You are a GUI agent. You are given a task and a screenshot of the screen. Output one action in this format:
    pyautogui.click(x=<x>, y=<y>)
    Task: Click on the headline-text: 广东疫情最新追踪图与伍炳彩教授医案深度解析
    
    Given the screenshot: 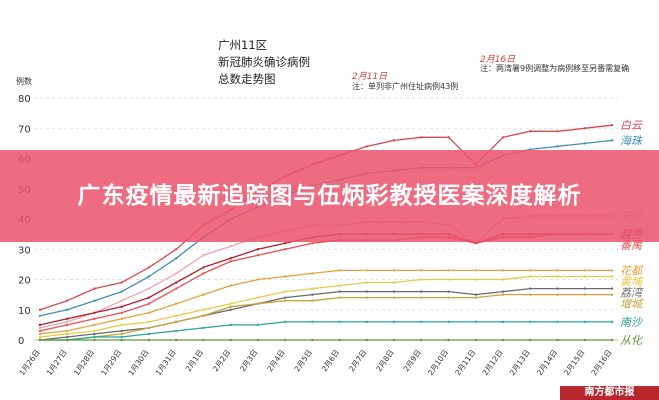 What is the action you would take?
    pyautogui.click(x=329, y=196)
    